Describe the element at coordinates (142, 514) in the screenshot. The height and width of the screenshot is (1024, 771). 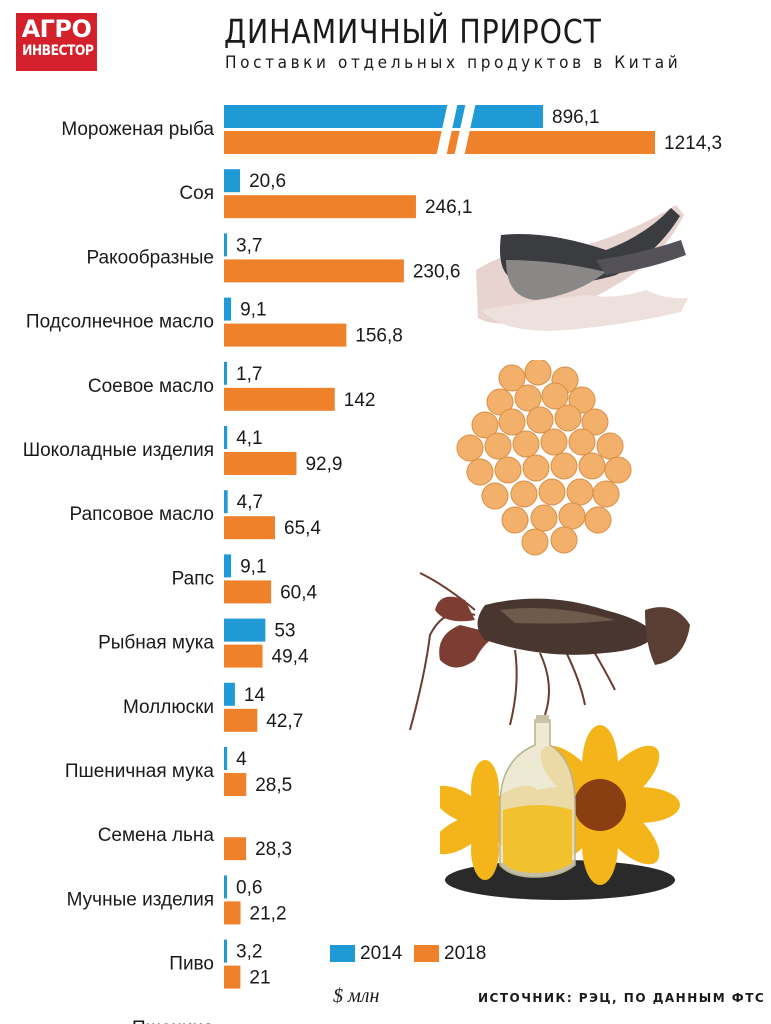
I see `category-label: Рапсовое масло` at that location.